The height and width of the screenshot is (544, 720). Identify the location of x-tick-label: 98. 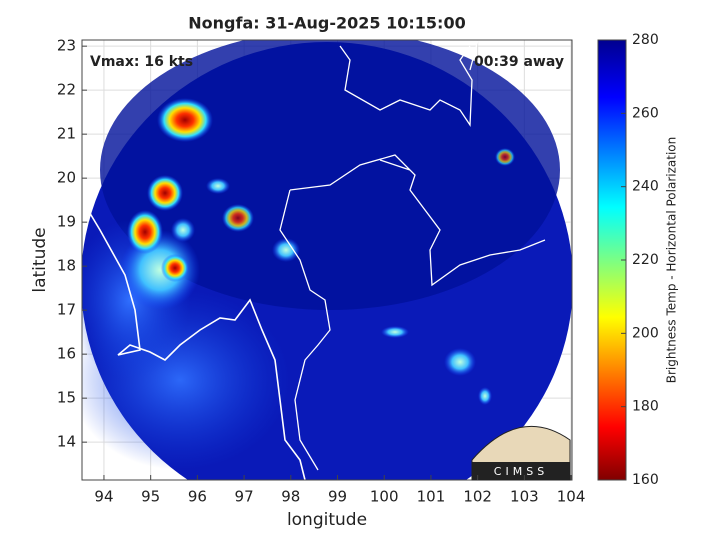
(290, 497).